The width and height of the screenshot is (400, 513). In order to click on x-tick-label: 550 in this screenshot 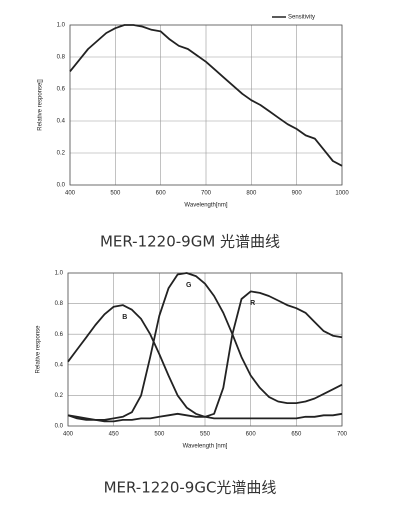, I will do `click(205, 435)`.